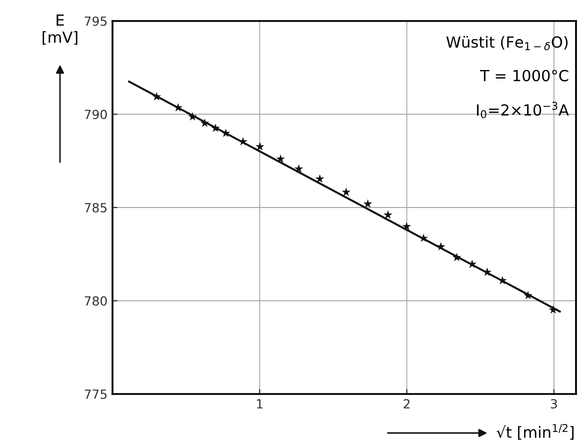 This screenshot has height=447, width=579. I want to click on annotation: T = 1000°C, so click(524, 76).